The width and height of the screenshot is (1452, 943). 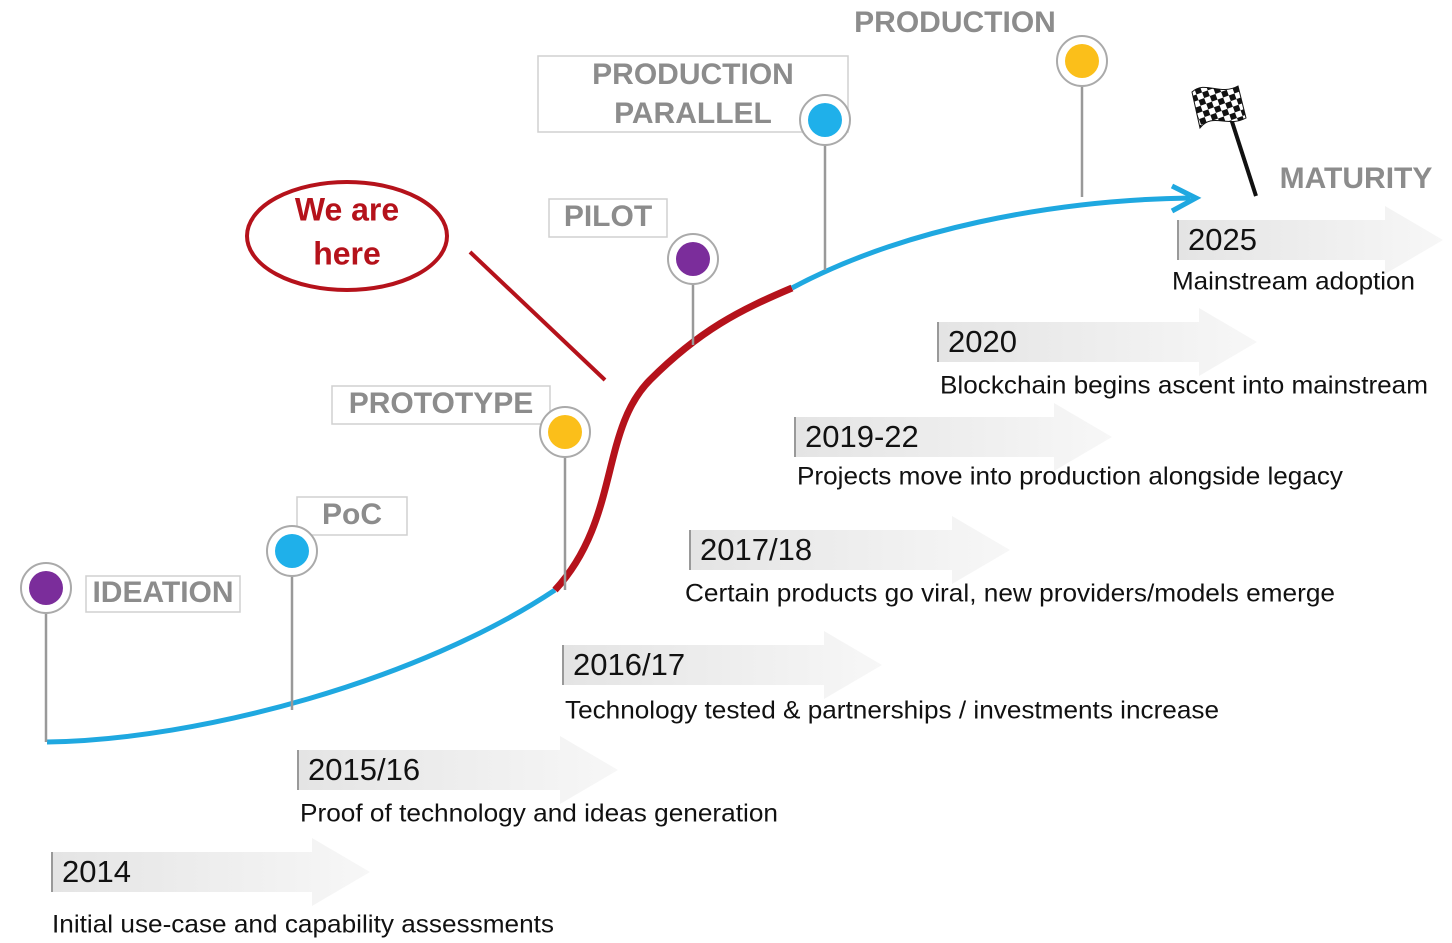 I want to click on timeline-year: 2015/16, so click(x=364, y=769).